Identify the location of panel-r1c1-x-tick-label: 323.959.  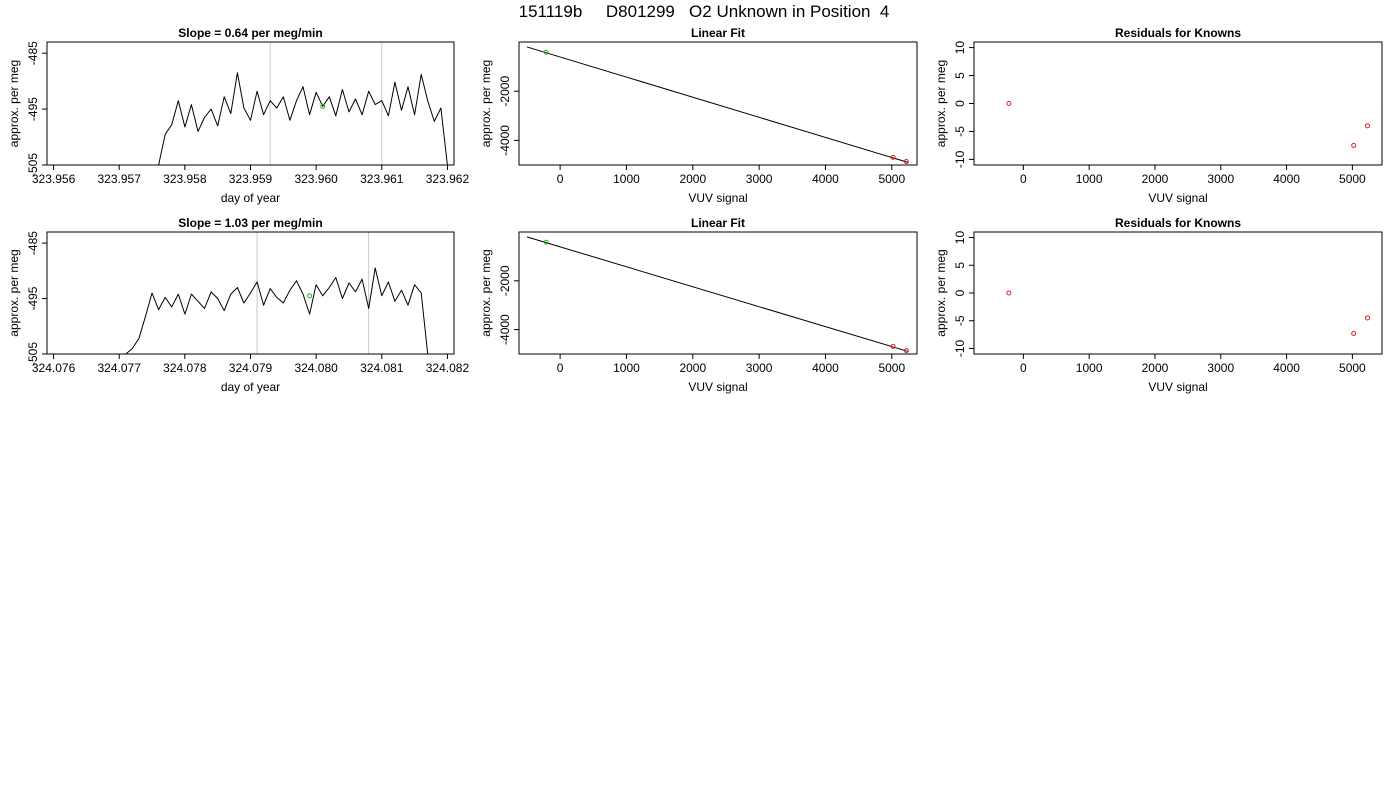
(251, 179).